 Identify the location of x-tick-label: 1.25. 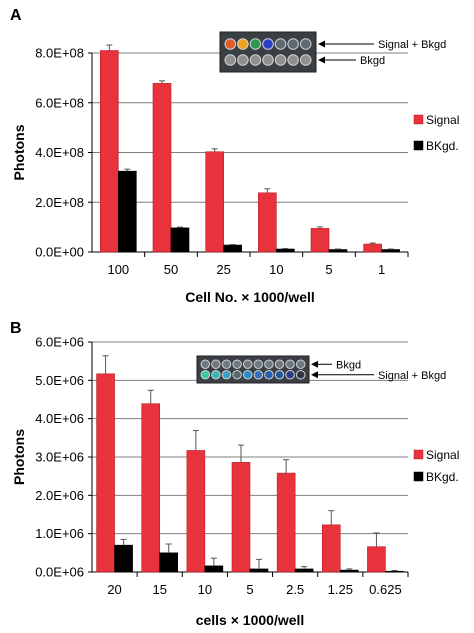
(340, 589).